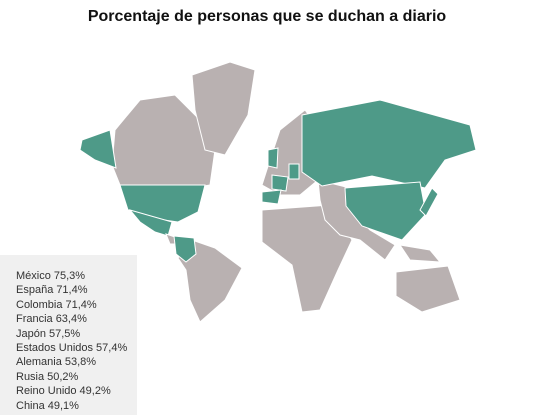  I want to click on legend-name: Alemania, so click(39, 362).